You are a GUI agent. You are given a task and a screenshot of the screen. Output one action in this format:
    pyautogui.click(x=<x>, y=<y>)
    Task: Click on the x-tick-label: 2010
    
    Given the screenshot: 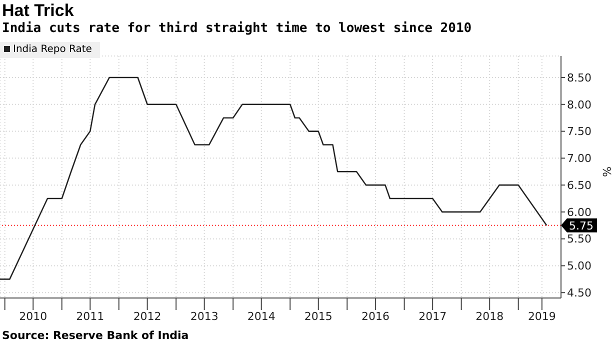 What is the action you would take?
    pyautogui.click(x=33, y=316)
    